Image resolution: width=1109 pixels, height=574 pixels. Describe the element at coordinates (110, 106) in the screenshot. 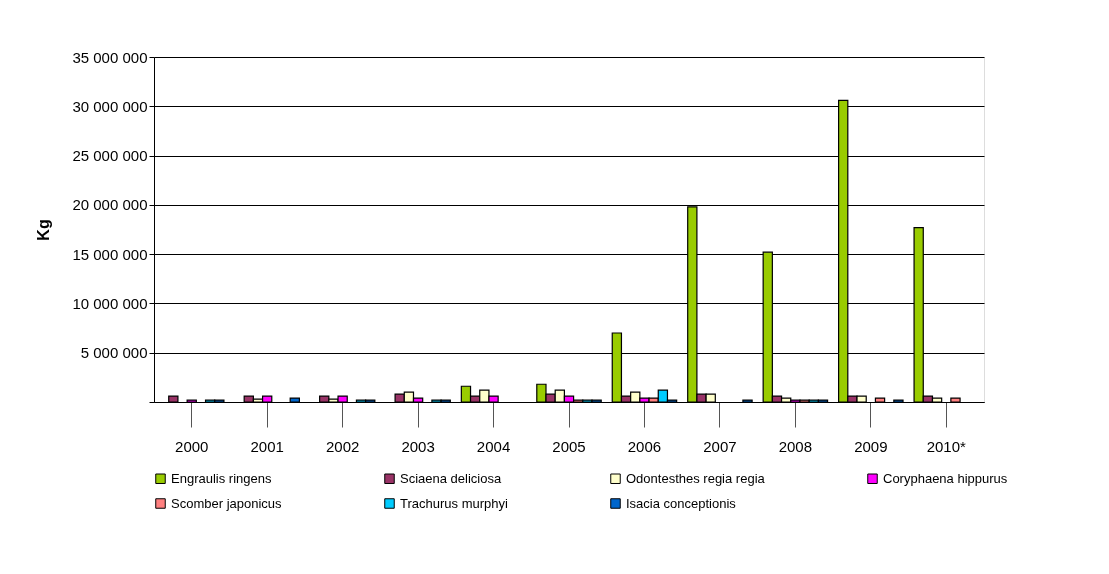

I see `y-tick-label: 30 000 000` at that location.